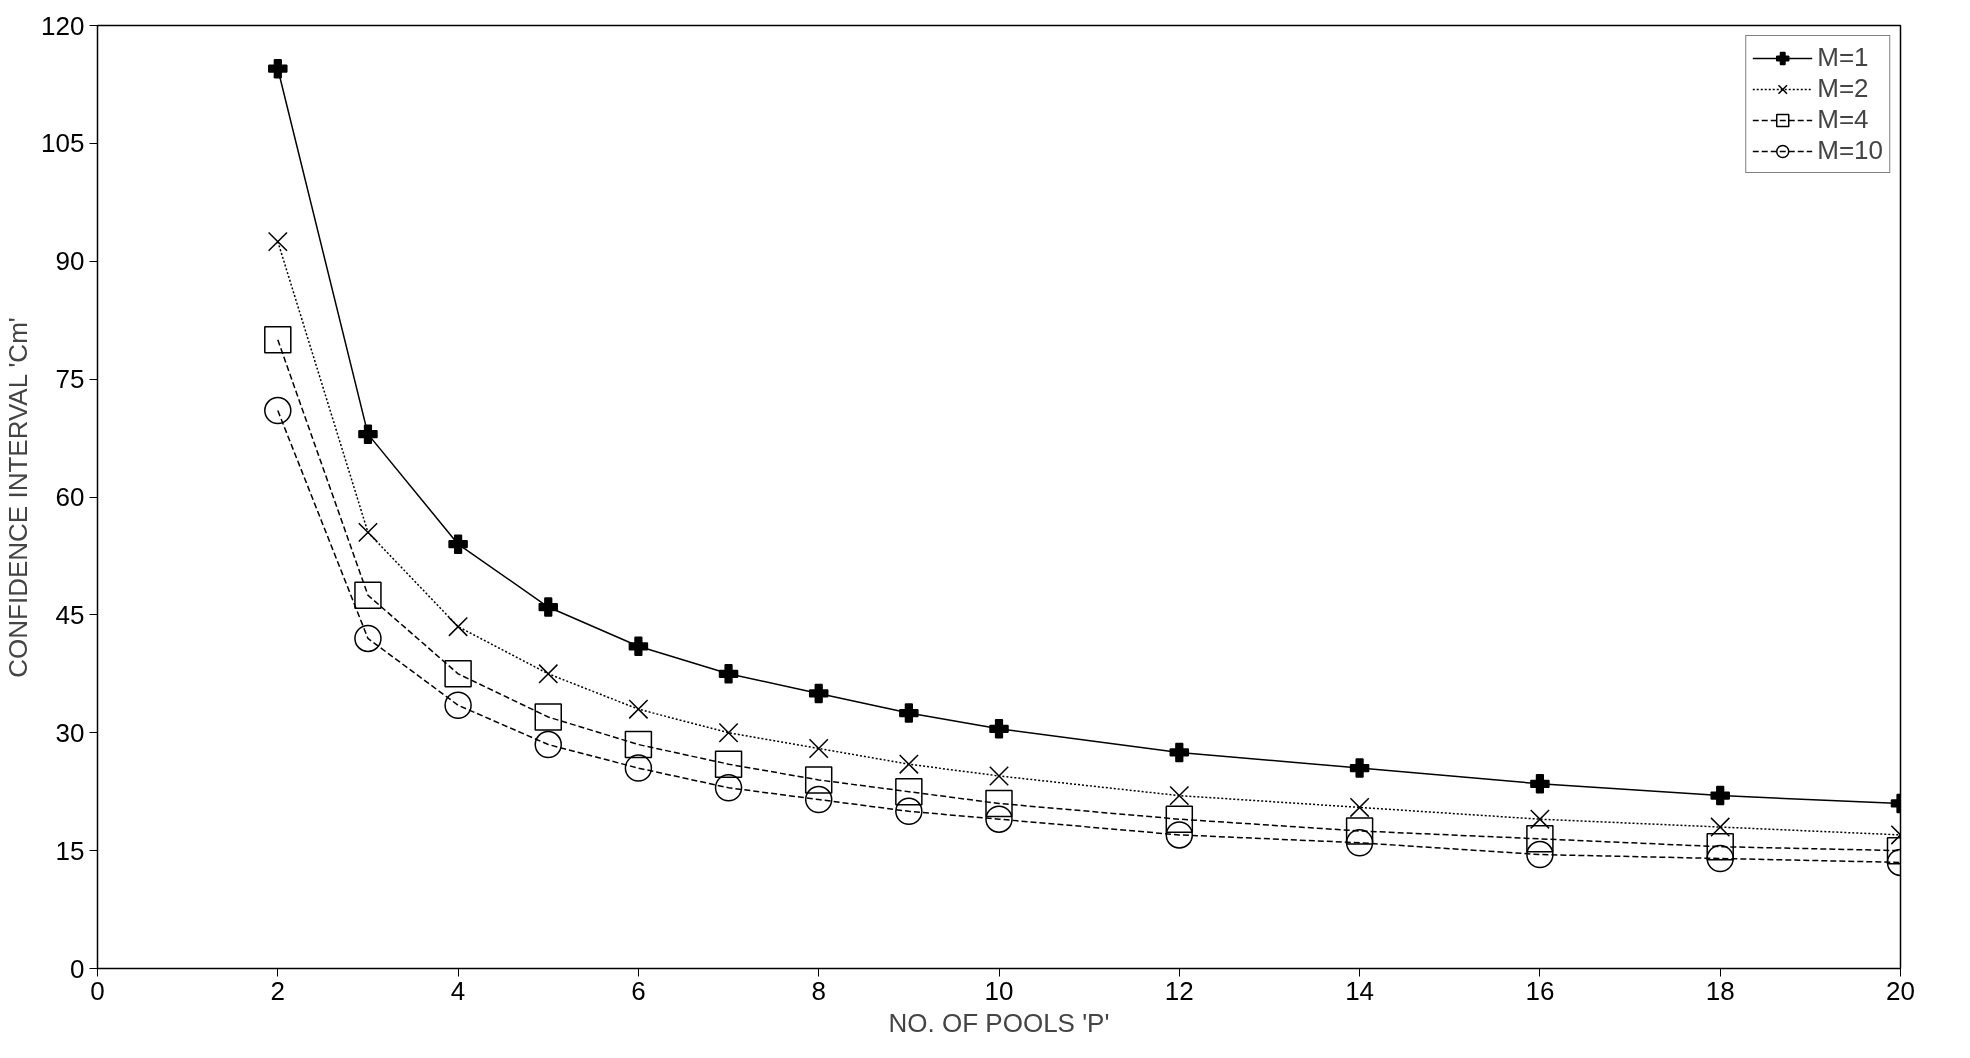 This screenshot has width=1970, height=1058. I want to click on x-tick-label: 2, so click(278, 990).